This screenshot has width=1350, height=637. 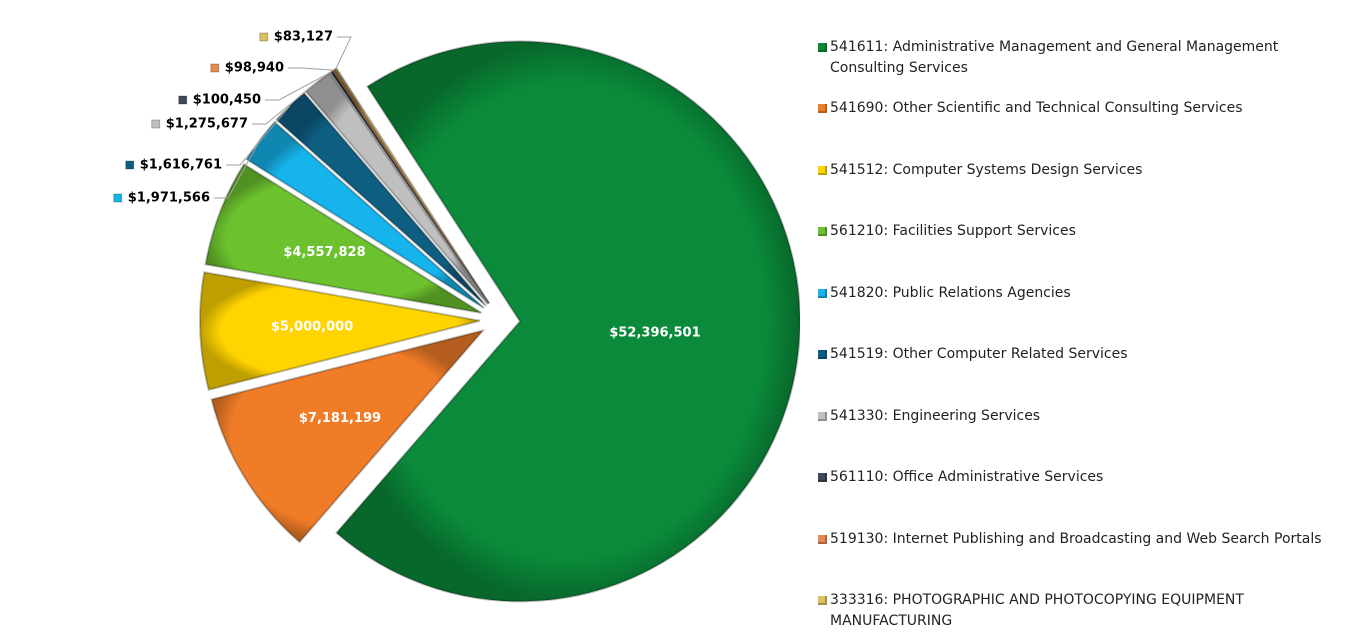 What do you see at coordinates (1083, 416) in the screenshot?
I see `legend-item-541330: 541330: Engineering Services` at bounding box center [1083, 416].